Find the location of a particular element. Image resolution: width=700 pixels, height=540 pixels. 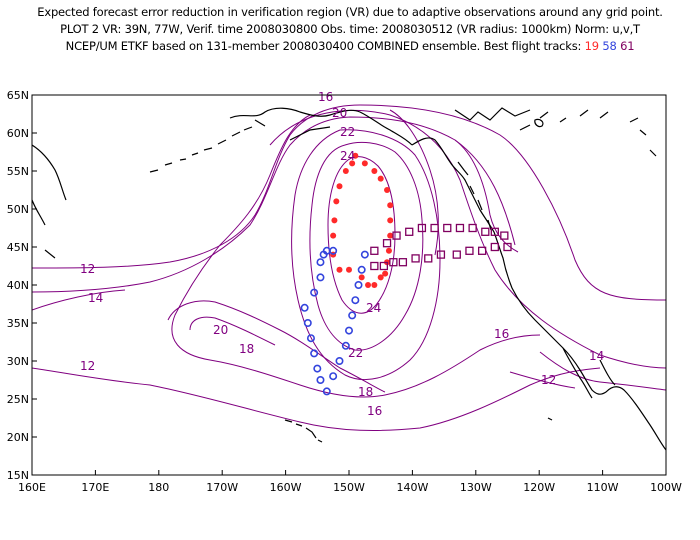

longitude-label: 150W is located at coordinates (349, 487).